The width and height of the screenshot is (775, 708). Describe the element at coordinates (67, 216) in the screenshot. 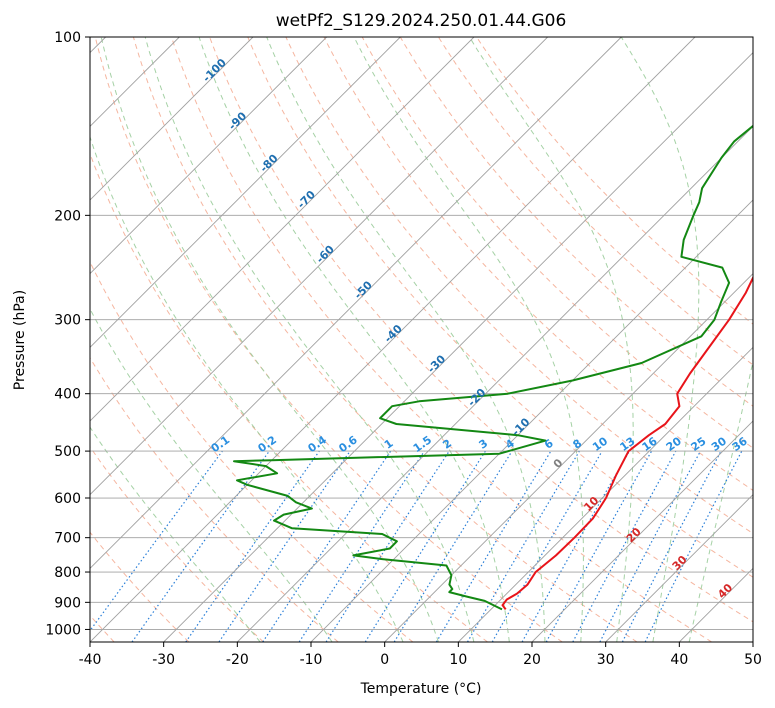

I see `y-tick-label: 200` at that location.